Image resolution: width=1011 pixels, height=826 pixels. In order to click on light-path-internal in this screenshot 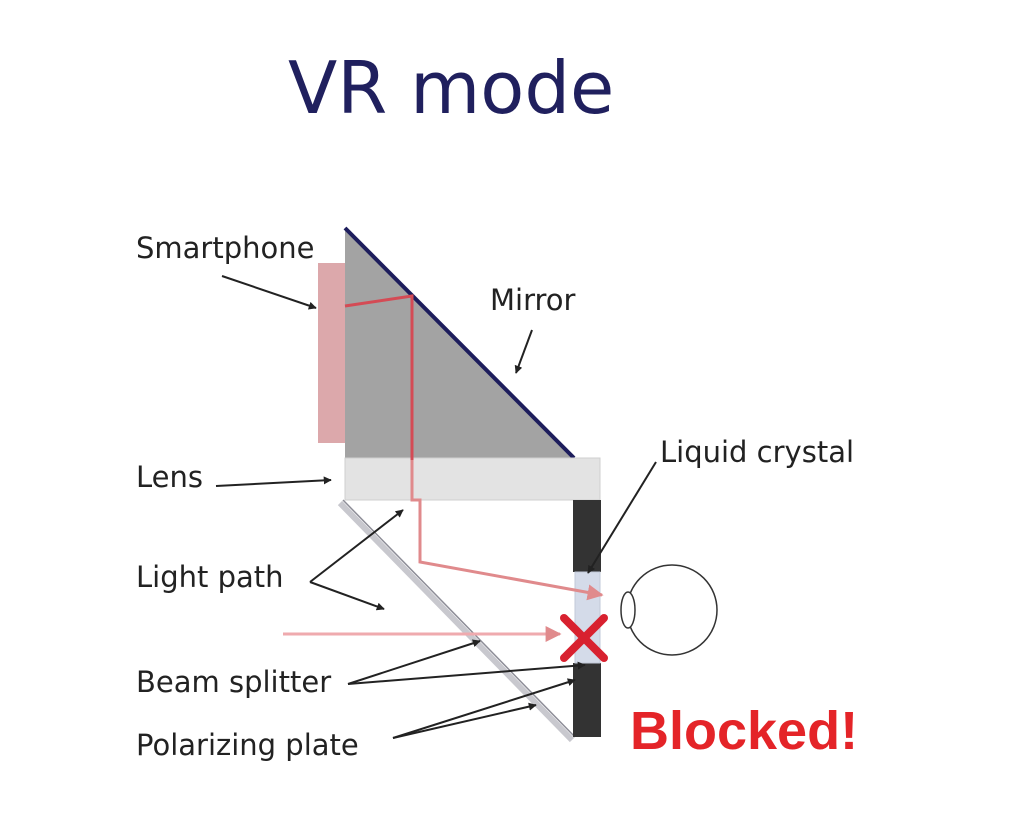, I will do `click(379, 377)`.